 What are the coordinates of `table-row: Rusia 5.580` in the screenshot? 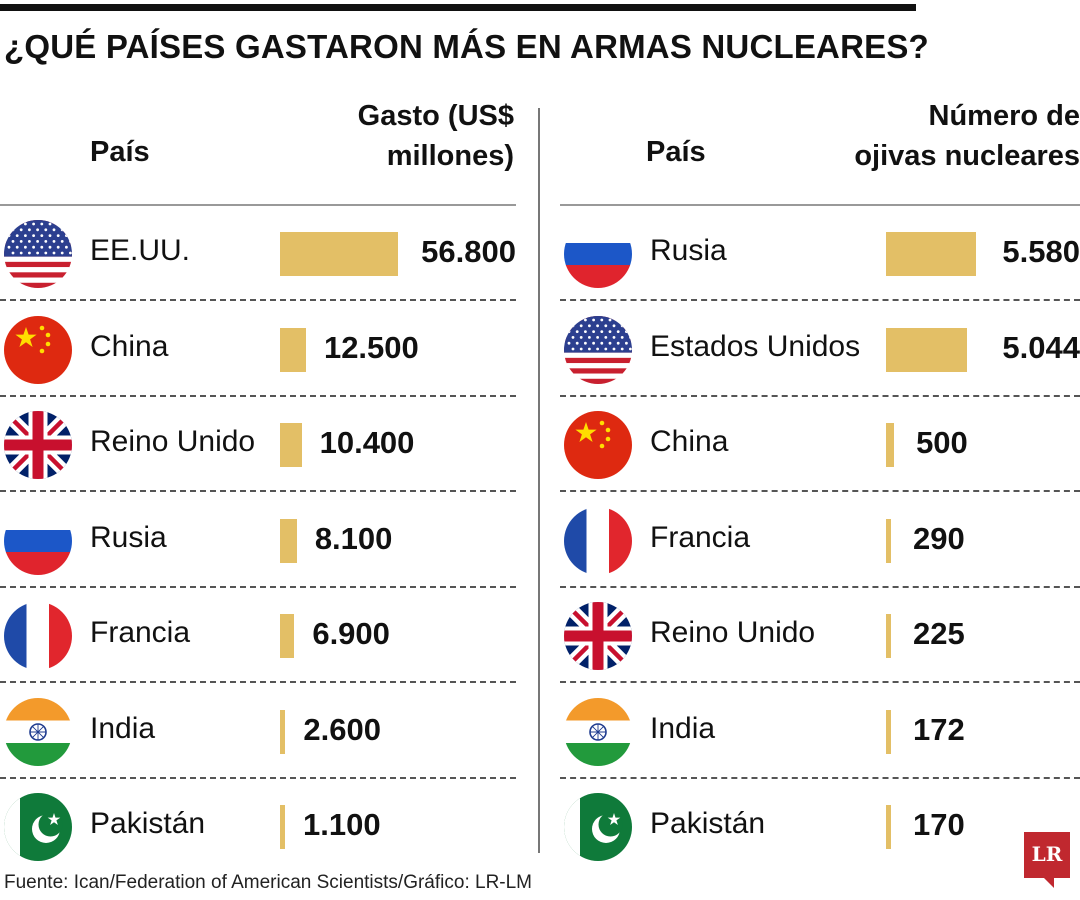 It's located at (820, 253).